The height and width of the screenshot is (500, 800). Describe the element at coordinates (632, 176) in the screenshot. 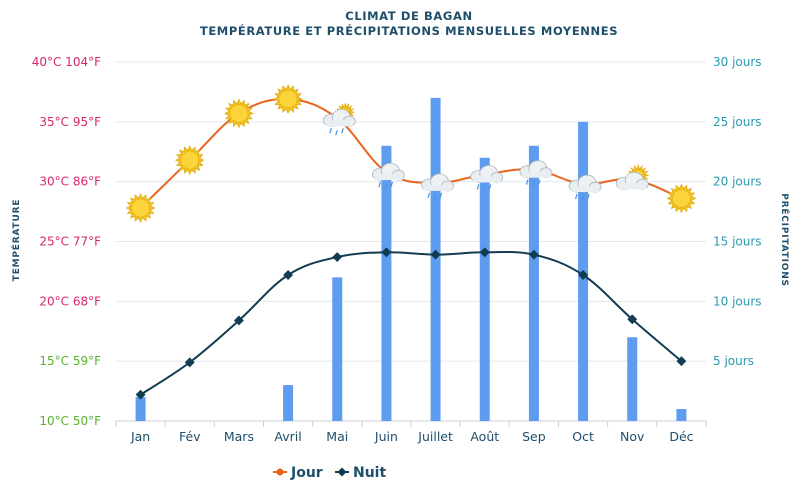

I see `sun-cloud-icon` at that location.